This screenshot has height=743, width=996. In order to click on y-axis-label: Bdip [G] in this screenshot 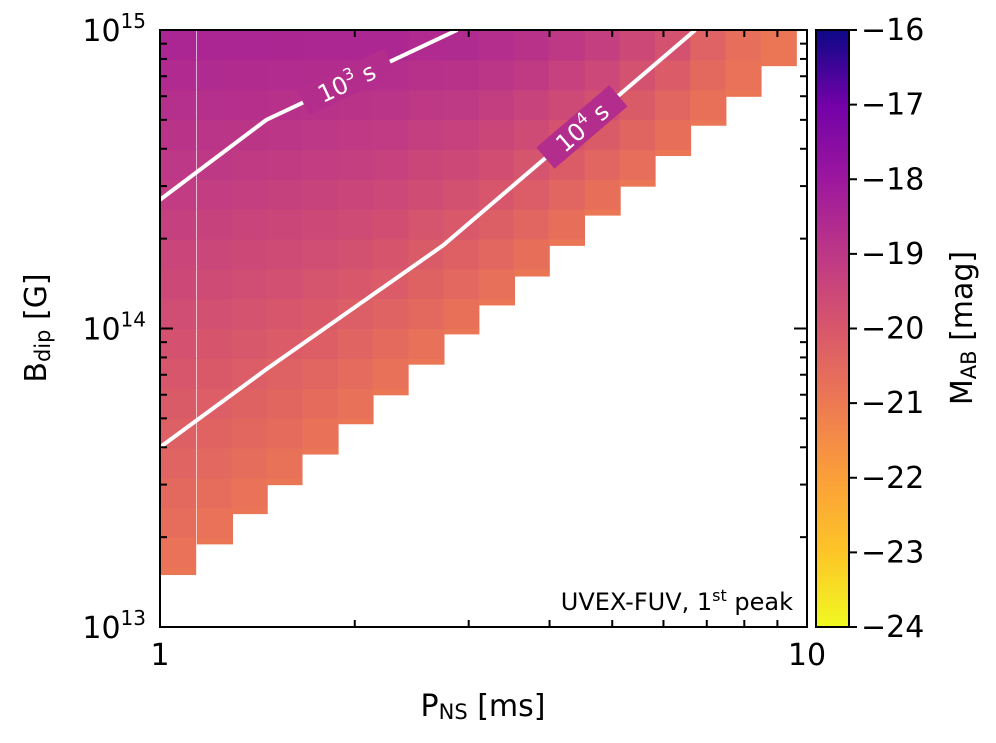, I will do `click(37, 327)`.